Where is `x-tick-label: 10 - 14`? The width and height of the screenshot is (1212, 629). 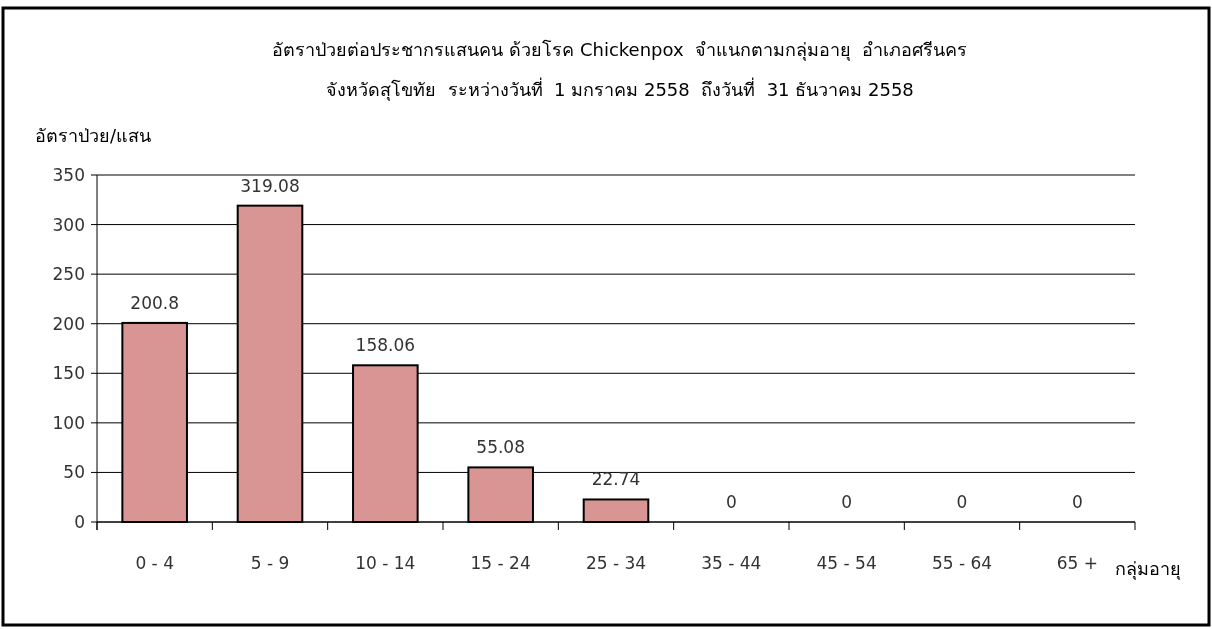
x-tick-label: 10 - 14 is located at coordinates (385, 563).